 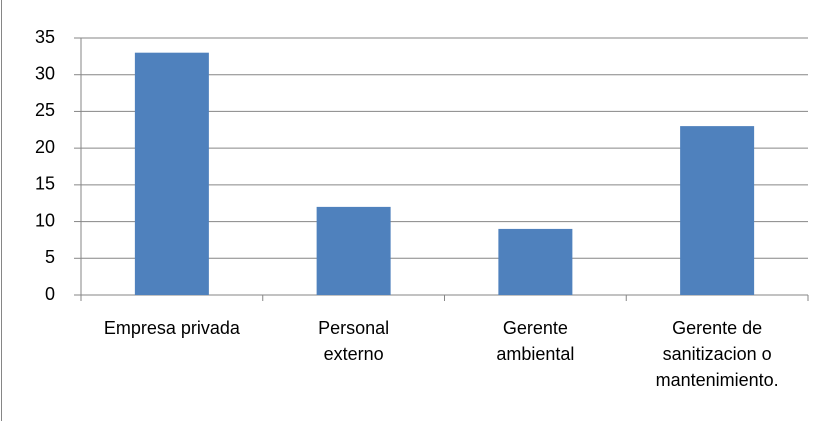 What do you see at coordinates (45, 220) in the screenshot?
I see `y-tick-label: 10` at bounding box center [45, 220].